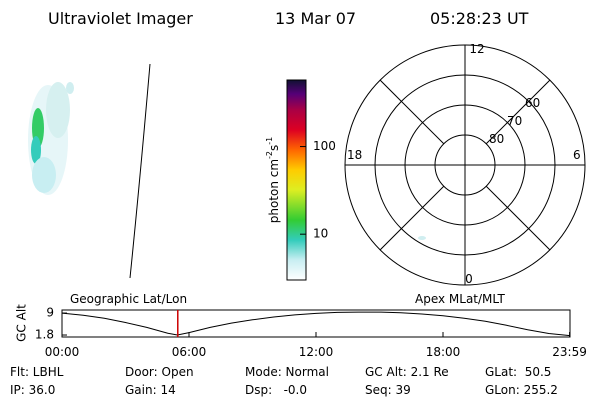  What do you see at coordinates (407, 372) in the screenshot?
I see `info-field: GC Alt: 2.1 Re` at bounding box center [407, 372].